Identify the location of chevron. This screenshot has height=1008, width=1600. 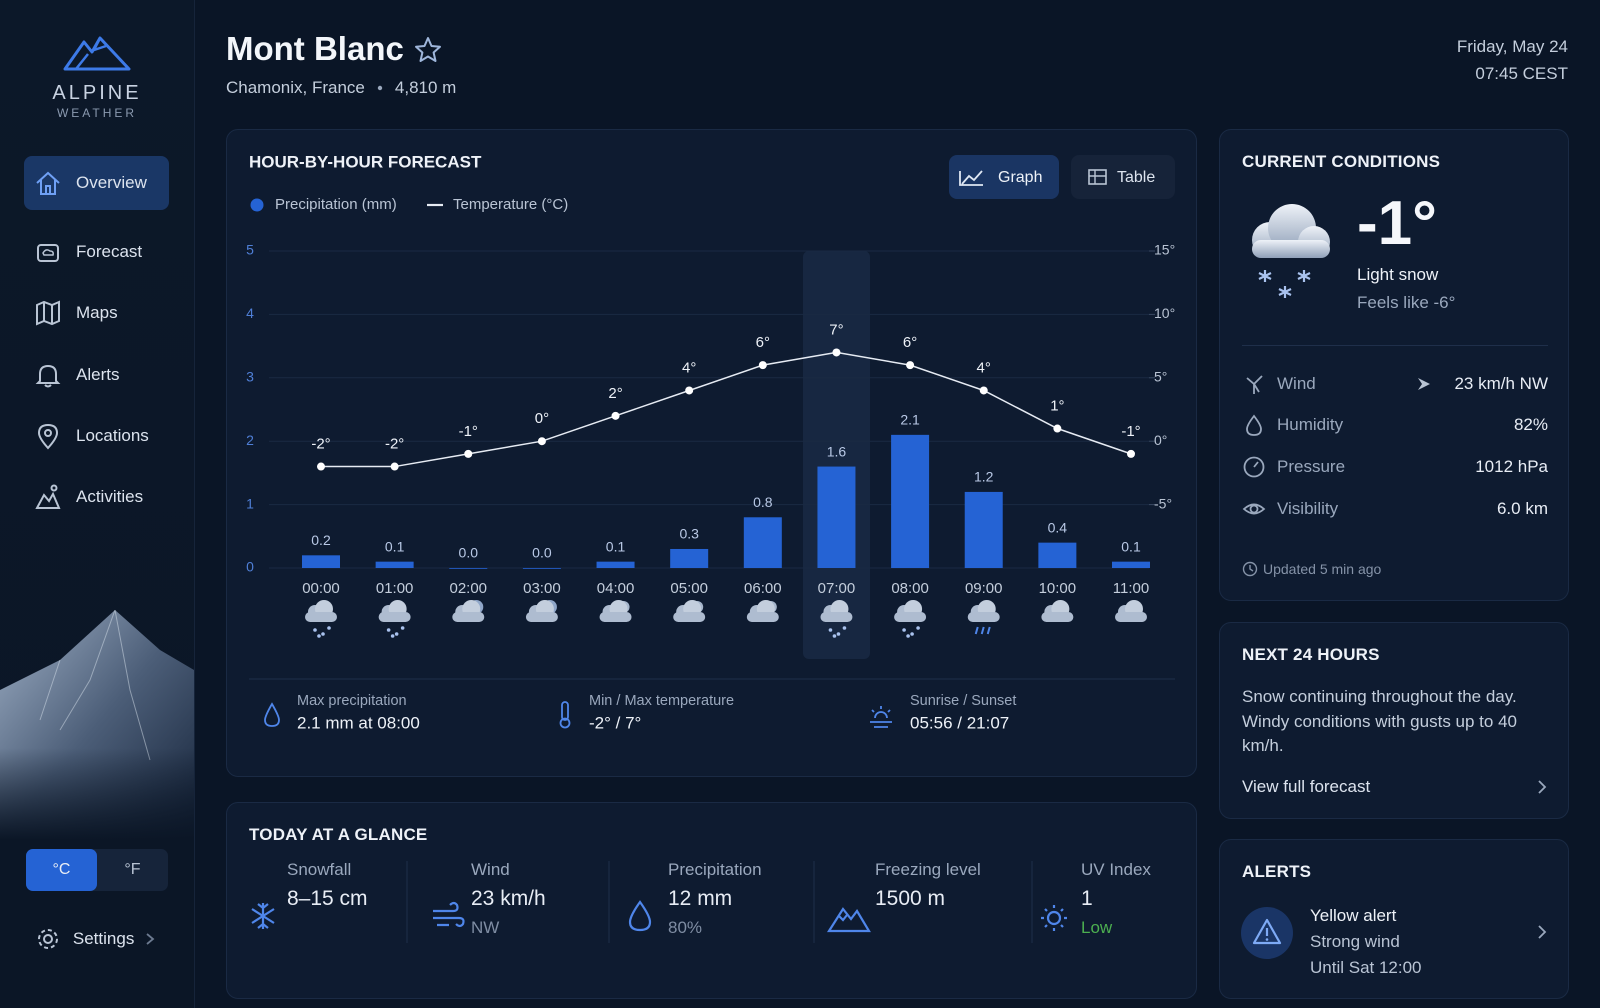
(1542, 932).